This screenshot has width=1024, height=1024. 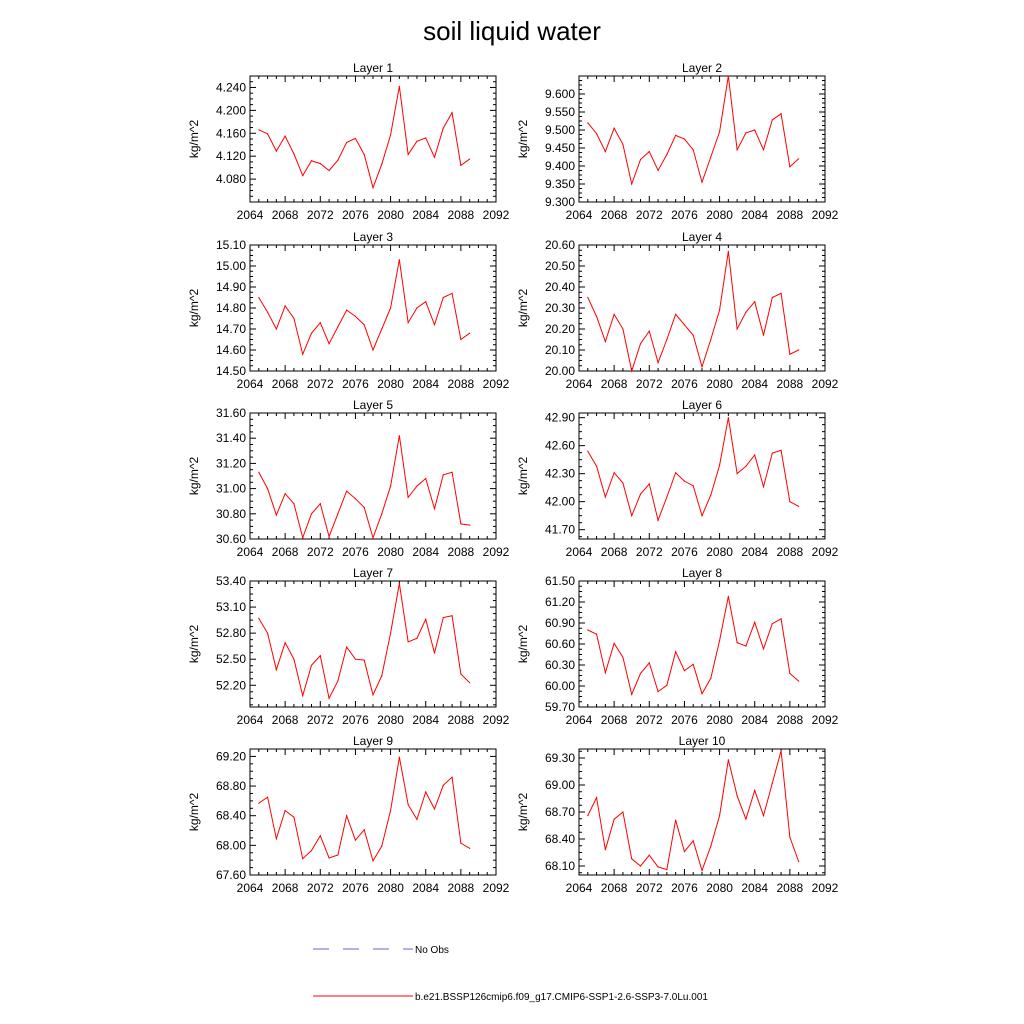 What do you see at coordinates (560, 686) in the screenshot?
I see `y-tick-label: 60.00` at bounding box center [560, 686].